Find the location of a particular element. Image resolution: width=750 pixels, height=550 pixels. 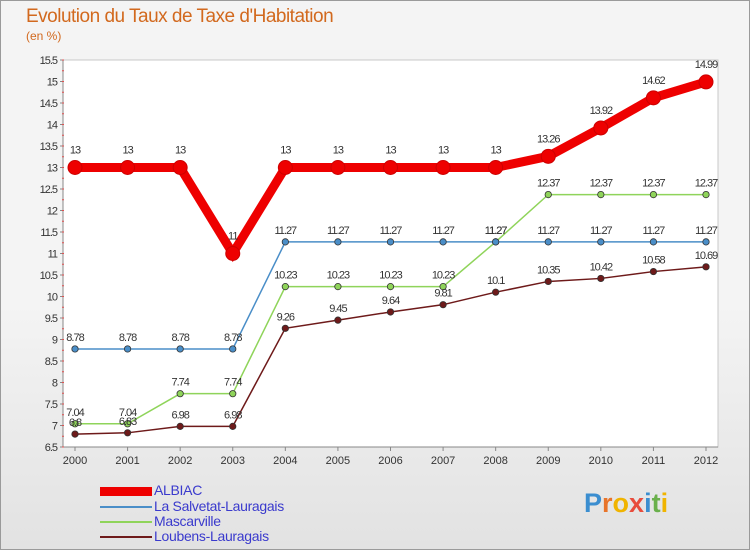

chart-unit: (en %) is located at coordinates (44, 36).